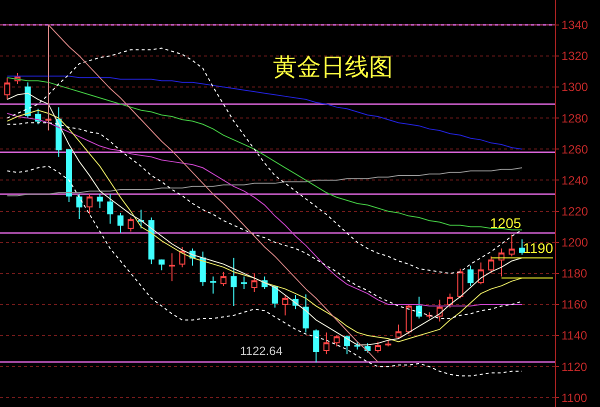 This screenshot has height=407, width=600. Describe the element at coordinates (574, 87) in the screenshot. I see `y-tick-label: 1300` at that location.